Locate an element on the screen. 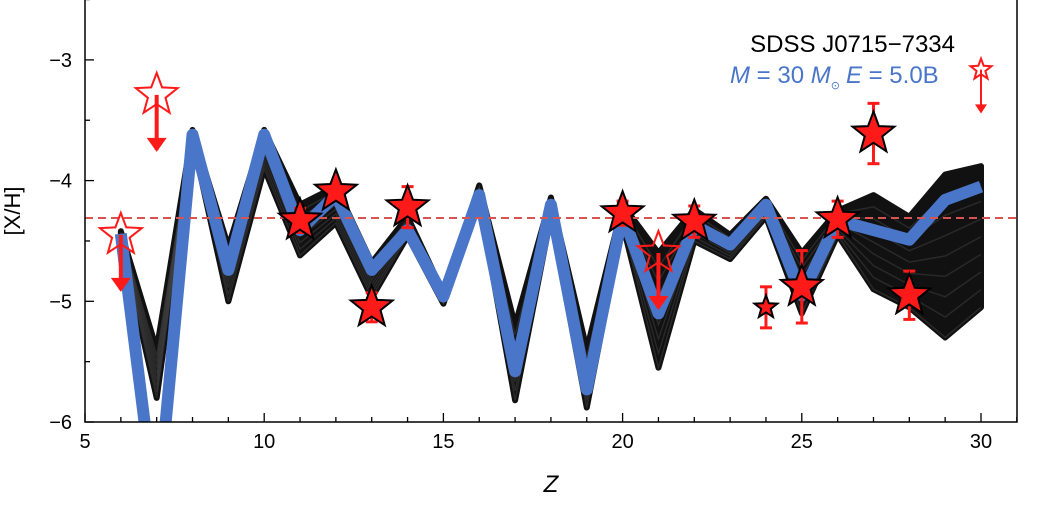  x-tick-label: 20 is located at coordinates (622, 442).